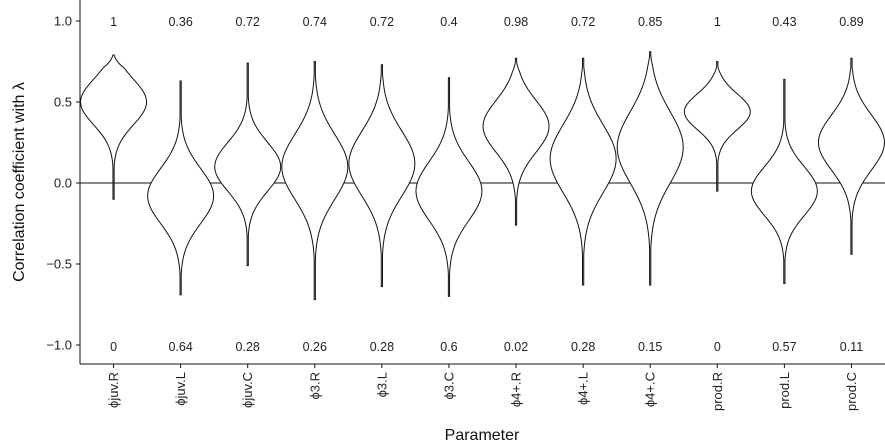 The image size is (885, 447). Describe the element at coordinates (650, 389) in the screenshot. I see `category-label: ϕ4+.C` at that location.